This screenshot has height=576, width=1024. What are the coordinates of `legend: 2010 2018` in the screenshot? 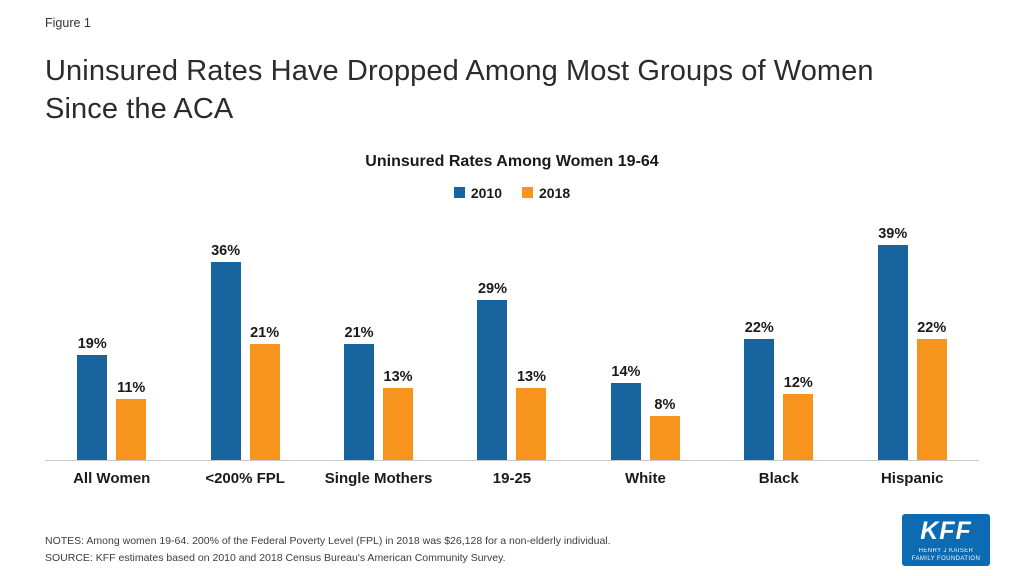 It's located at (512, 193).